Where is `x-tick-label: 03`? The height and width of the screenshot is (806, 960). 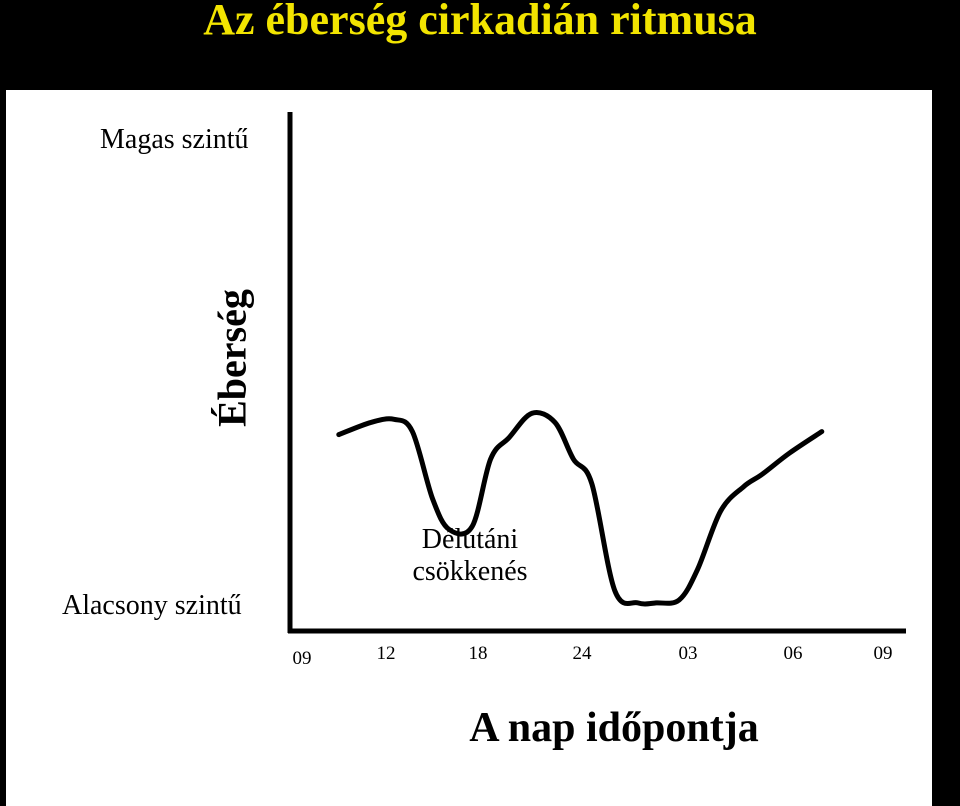 x-tick-label: 03 is located at coordinates (688, 653).